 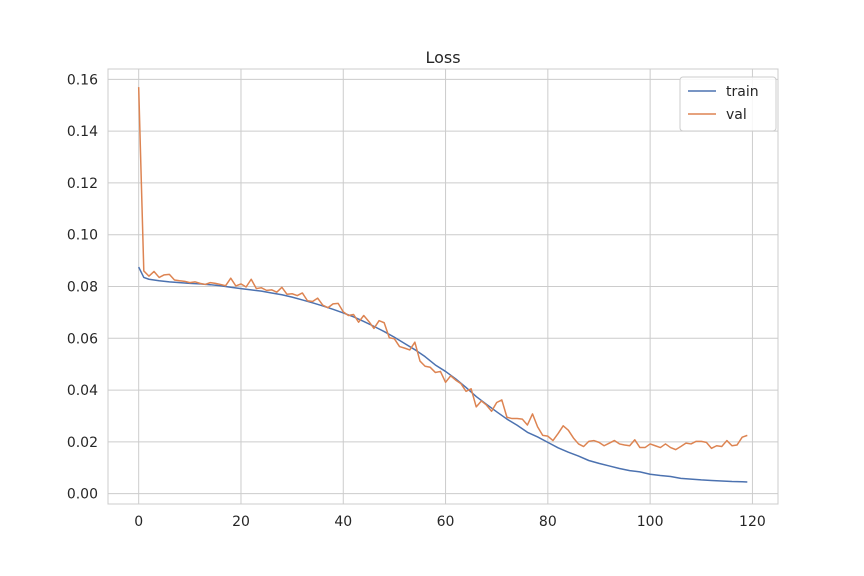 What do you see at coordinates (82, 236) in the screenshot?
I see `y-tick-label: 0.10` at bounding box center [82, 236].